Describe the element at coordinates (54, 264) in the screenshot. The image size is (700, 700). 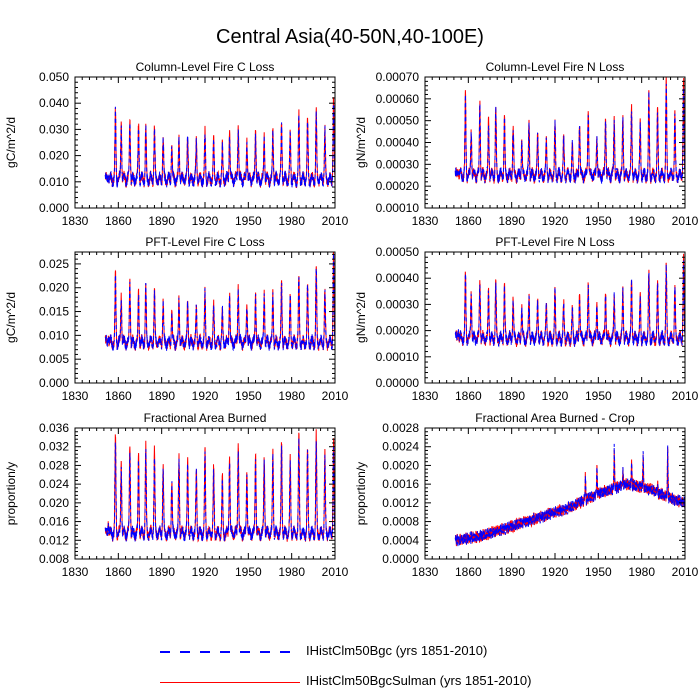
I see `y-tick-label: 0.025` at that location.